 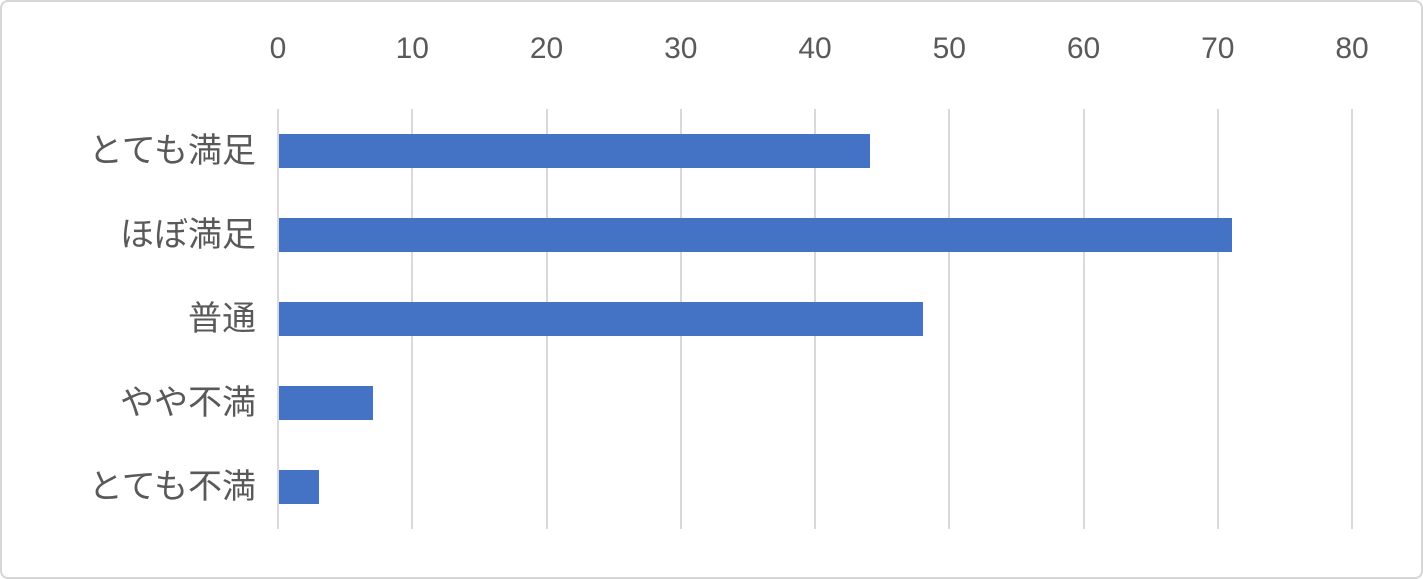 What do you see at coordinates (1218, 48) in the screenshot?
I see `x-tick-label-70: 70` at bounding box center [1218, 48].